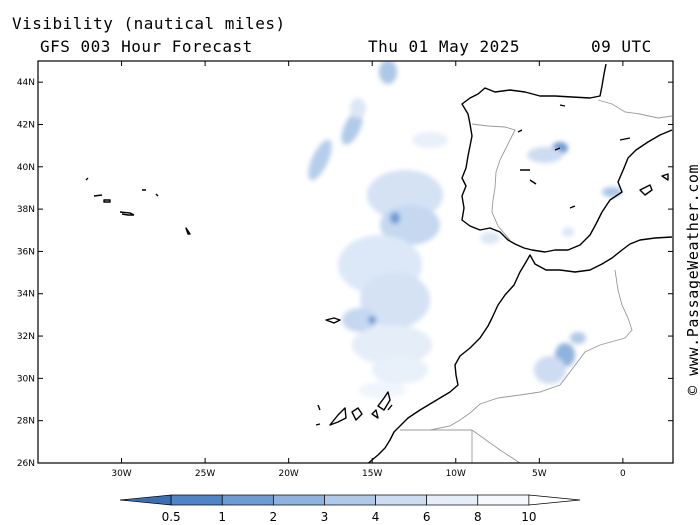 This screenshot has height=525, width=700. I want to click on lat-tick-label: 26N, so click(26, 464).